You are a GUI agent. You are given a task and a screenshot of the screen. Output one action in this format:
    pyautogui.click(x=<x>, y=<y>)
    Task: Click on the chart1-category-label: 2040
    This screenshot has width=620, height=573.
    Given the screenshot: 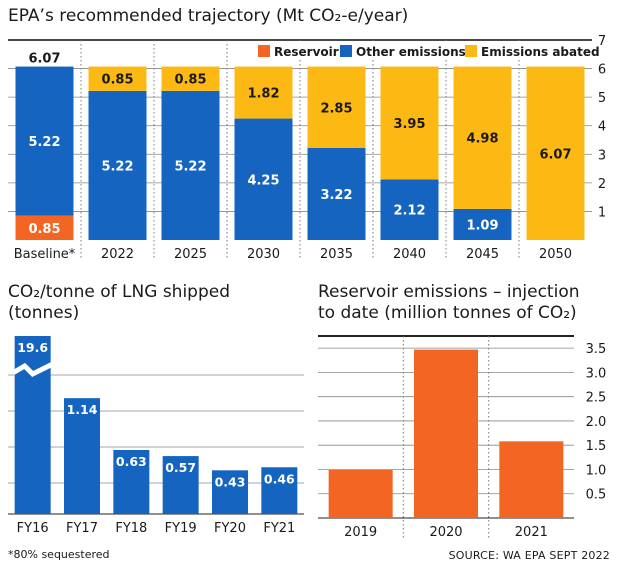 What is the action you would take?
    pyautogui.click(x=409, y=254)
    